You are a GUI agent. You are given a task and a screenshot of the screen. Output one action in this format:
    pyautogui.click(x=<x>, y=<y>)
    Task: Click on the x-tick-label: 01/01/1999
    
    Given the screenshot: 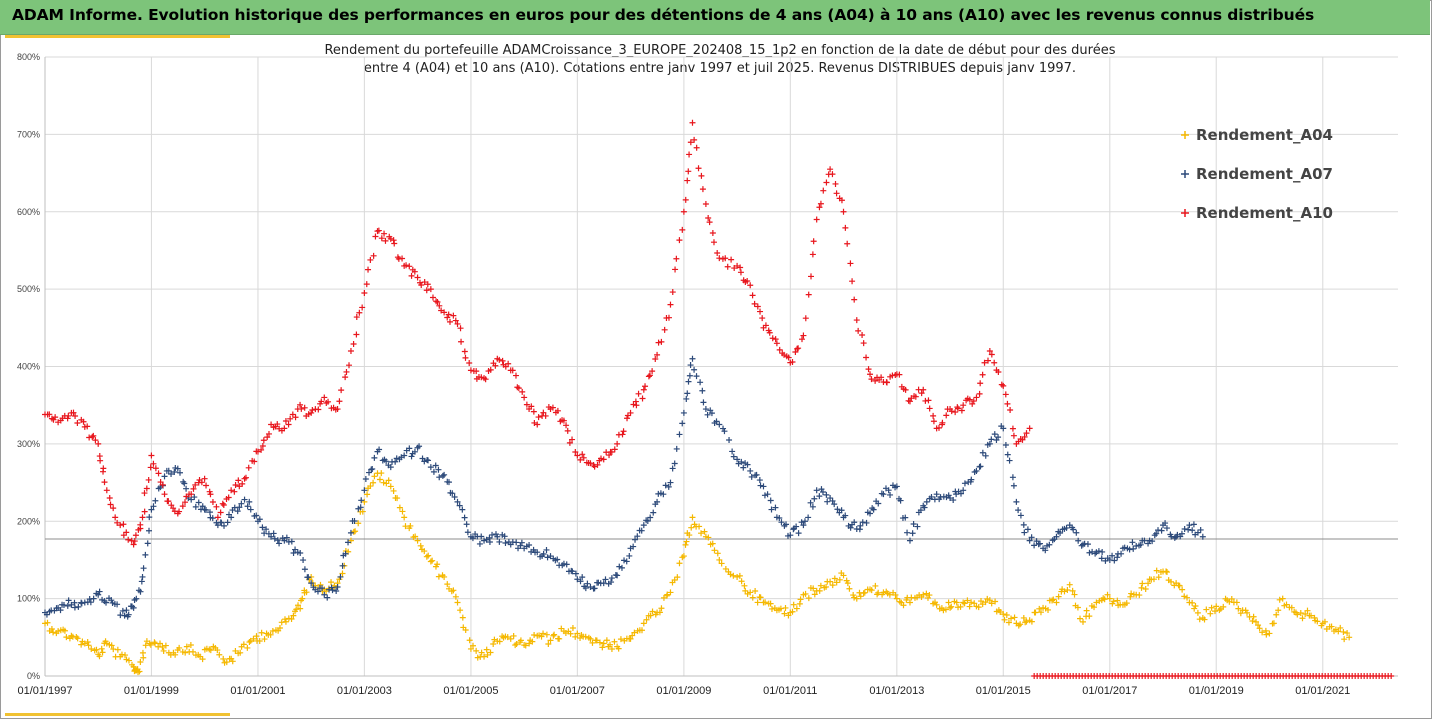 What is the action you would take?
    pyautogui.click(x=151, y=691)
    